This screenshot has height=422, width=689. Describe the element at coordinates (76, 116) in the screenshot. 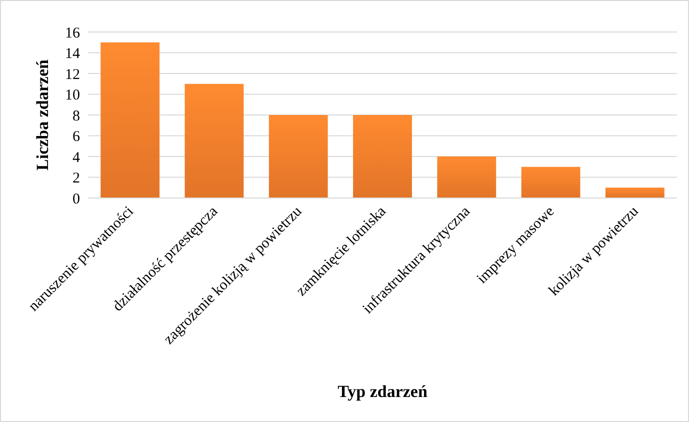

I see `y-tick-label: 8` at that location.